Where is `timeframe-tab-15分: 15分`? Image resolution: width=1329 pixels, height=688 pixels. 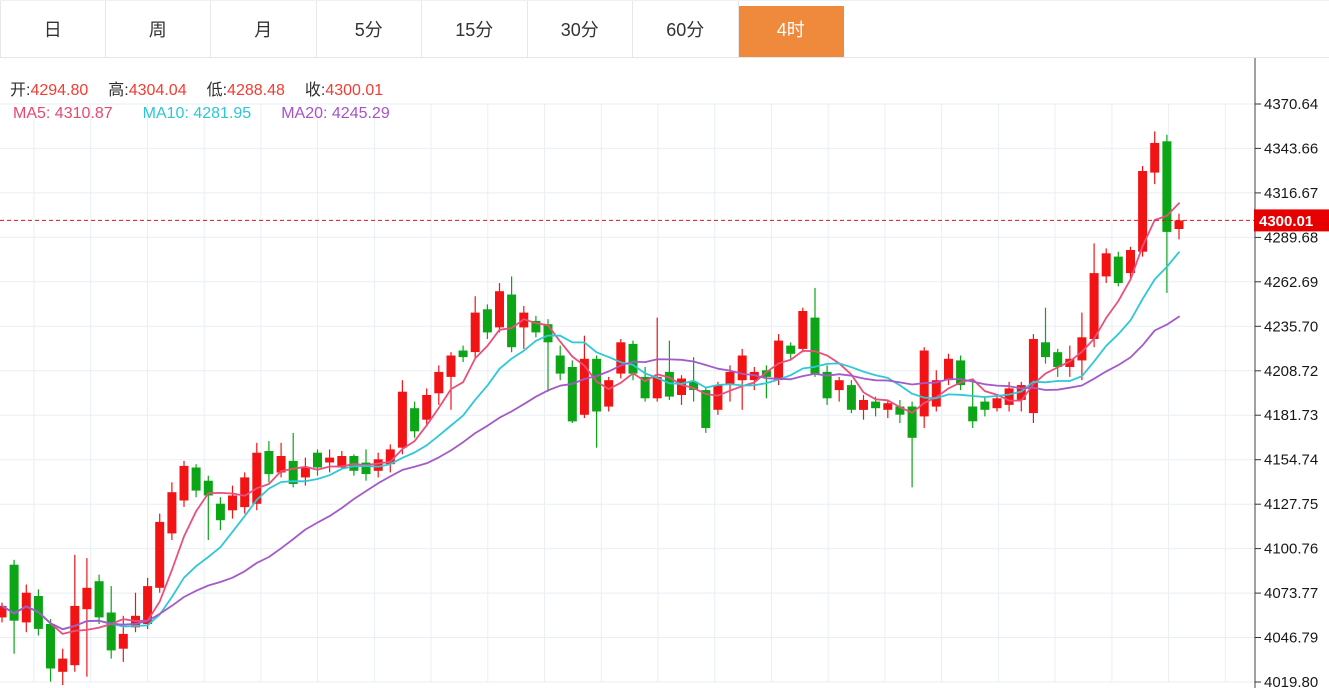
timeframe-tab-15分: 15分 is located at coordinates (475, 29).